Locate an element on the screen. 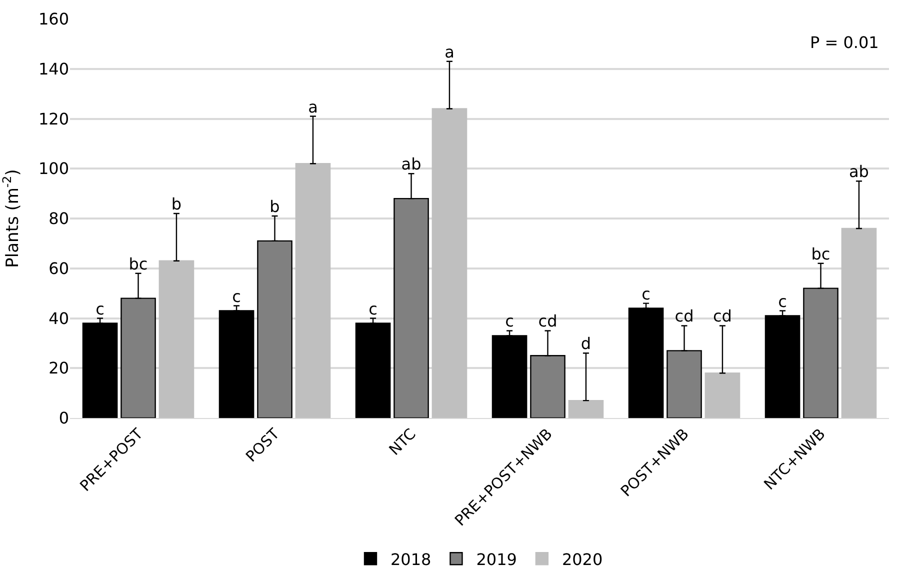 This screenshot has height=585, width=909. legend-label: 2019 is located at coordinates (496, 559).